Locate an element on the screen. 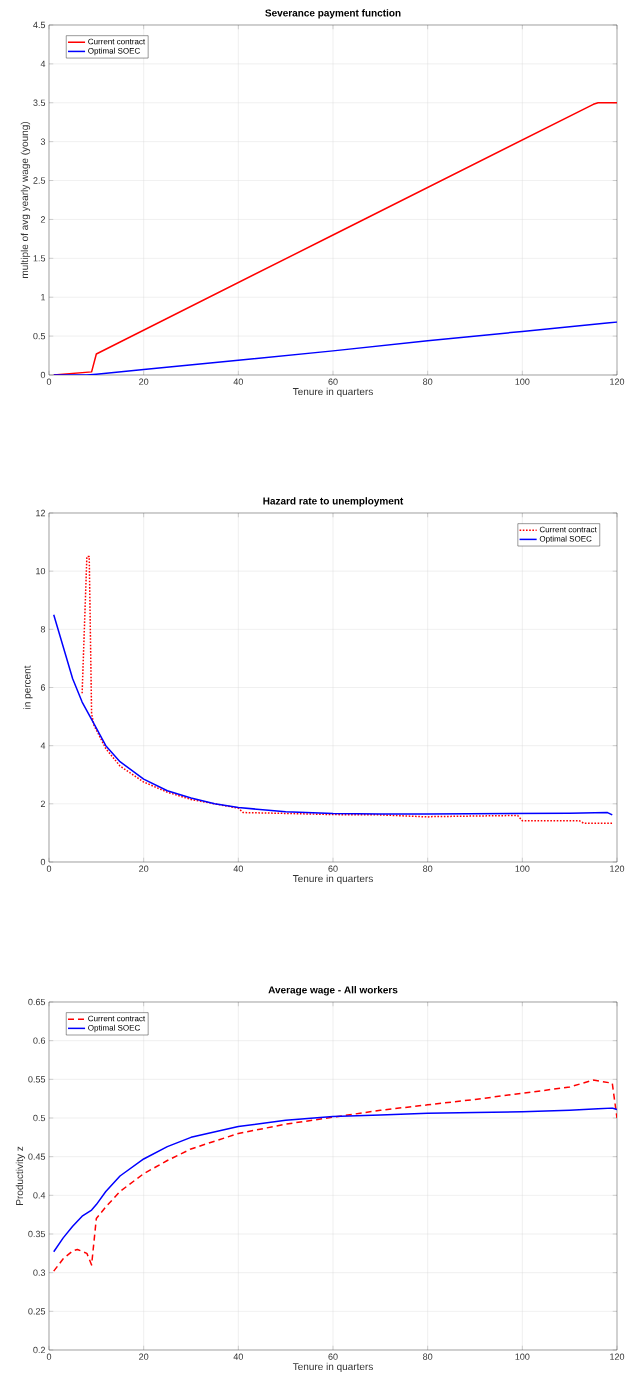  y-tick-label: 0.35 is located at coordinates (37, 1234).